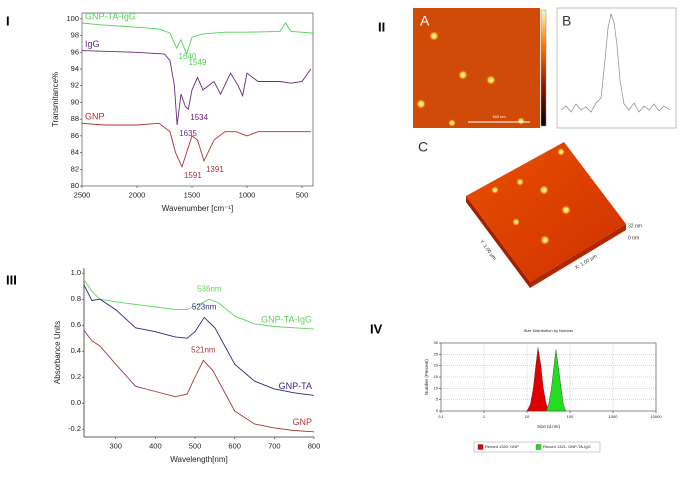 This screenshot has width=685, height=480. Describe the element at coordinates (75, 118) in the screenshot. I see `y-tick-label: 88` at that location.